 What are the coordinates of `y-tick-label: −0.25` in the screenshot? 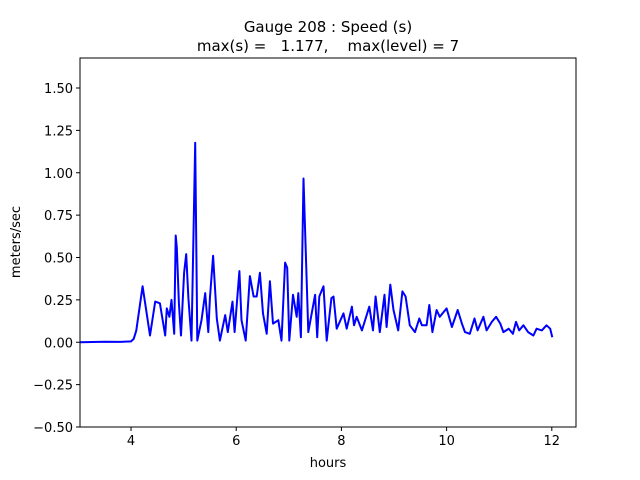 It's located at (53, 386).